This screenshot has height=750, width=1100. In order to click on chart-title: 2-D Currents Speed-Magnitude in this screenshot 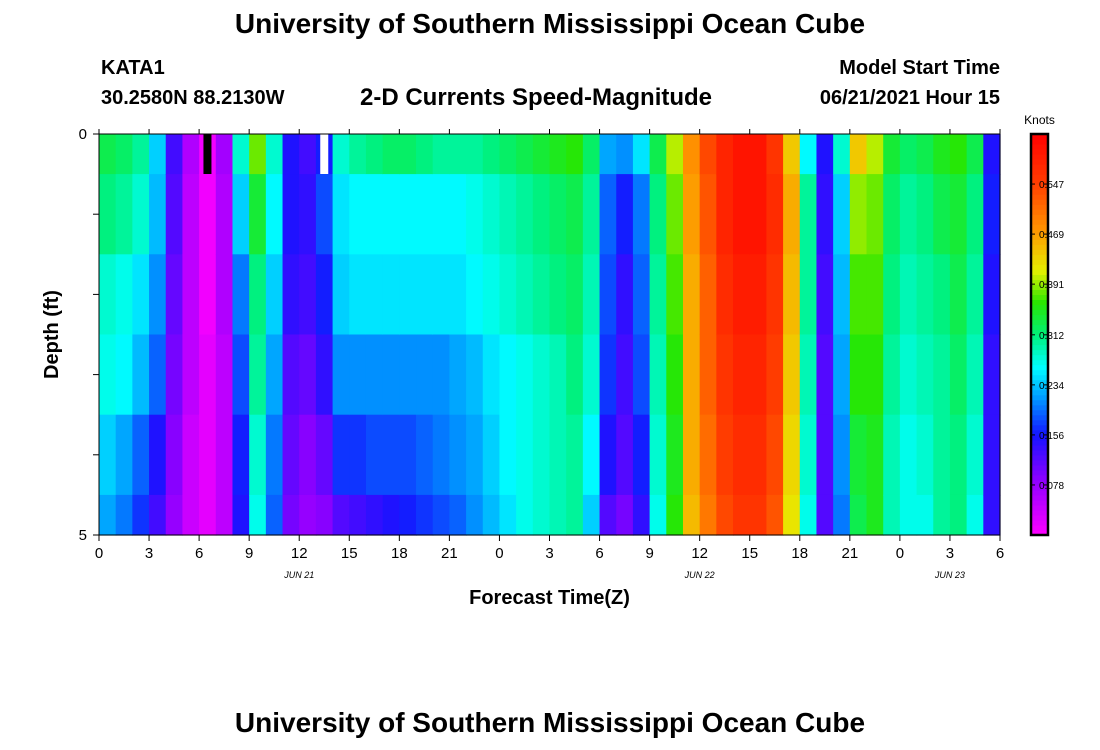, I will do `click(536, 97)`.